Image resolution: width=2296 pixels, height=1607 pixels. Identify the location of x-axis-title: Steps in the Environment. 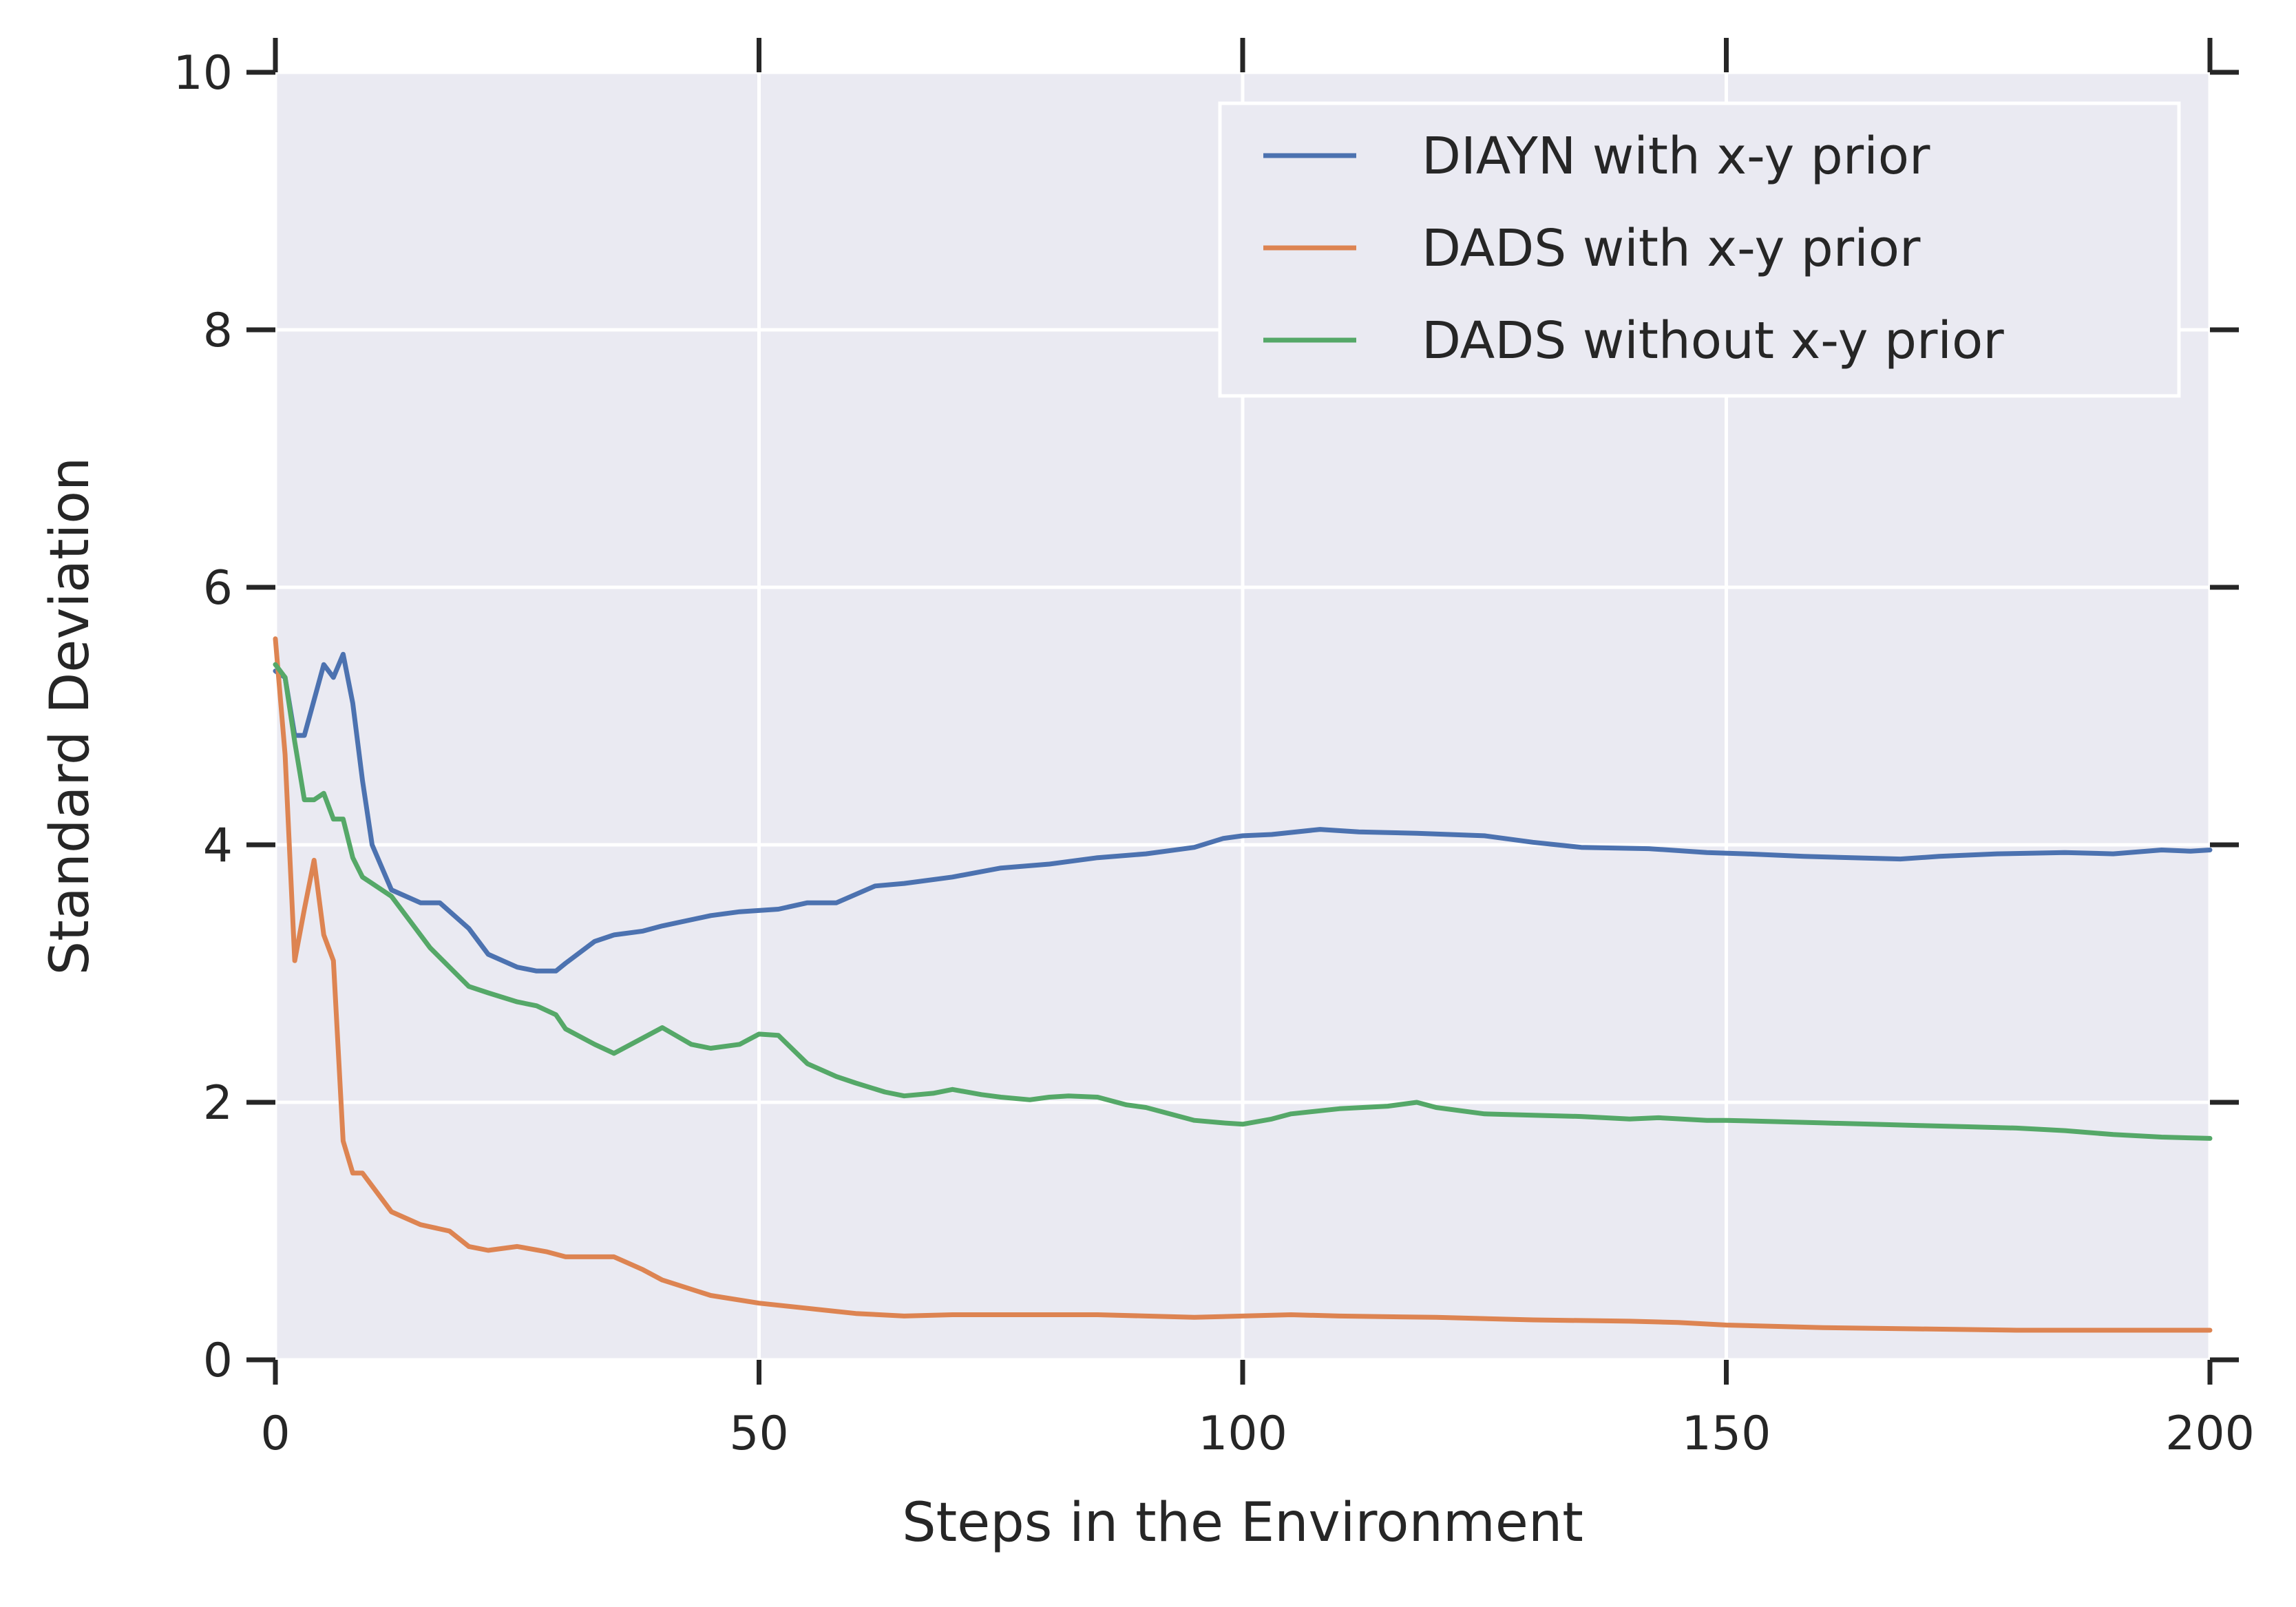
(1242, 1523).